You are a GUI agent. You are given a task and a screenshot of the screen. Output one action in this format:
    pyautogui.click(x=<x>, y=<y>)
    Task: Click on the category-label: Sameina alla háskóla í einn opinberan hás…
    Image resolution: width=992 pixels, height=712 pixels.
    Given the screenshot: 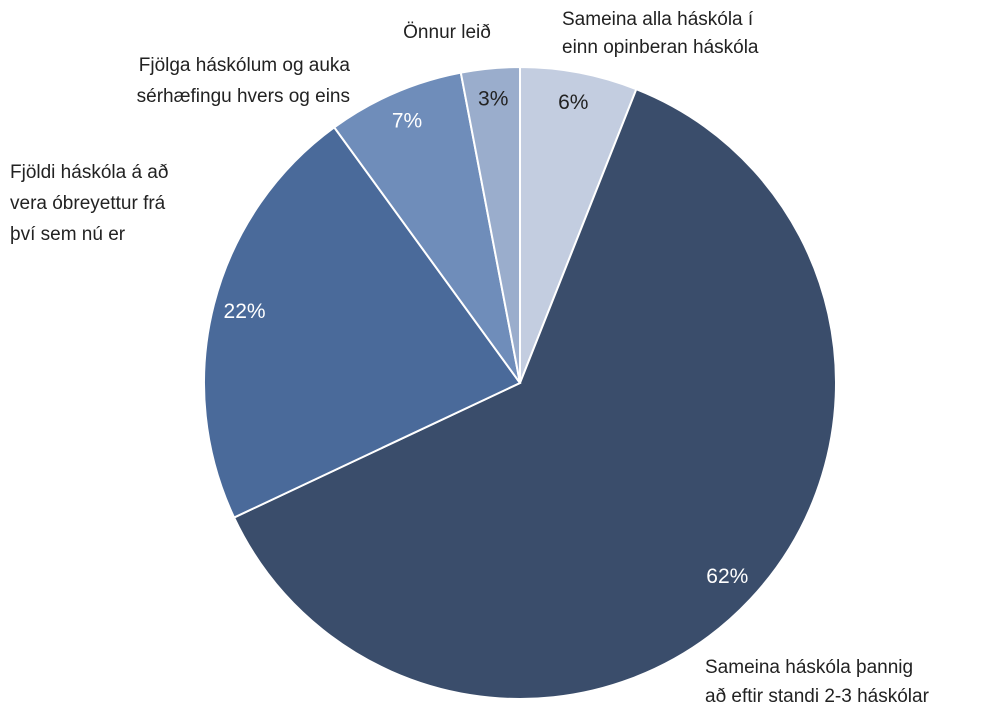 What is the action you would take?
    pyautogui.click(x=660, y=33)
    